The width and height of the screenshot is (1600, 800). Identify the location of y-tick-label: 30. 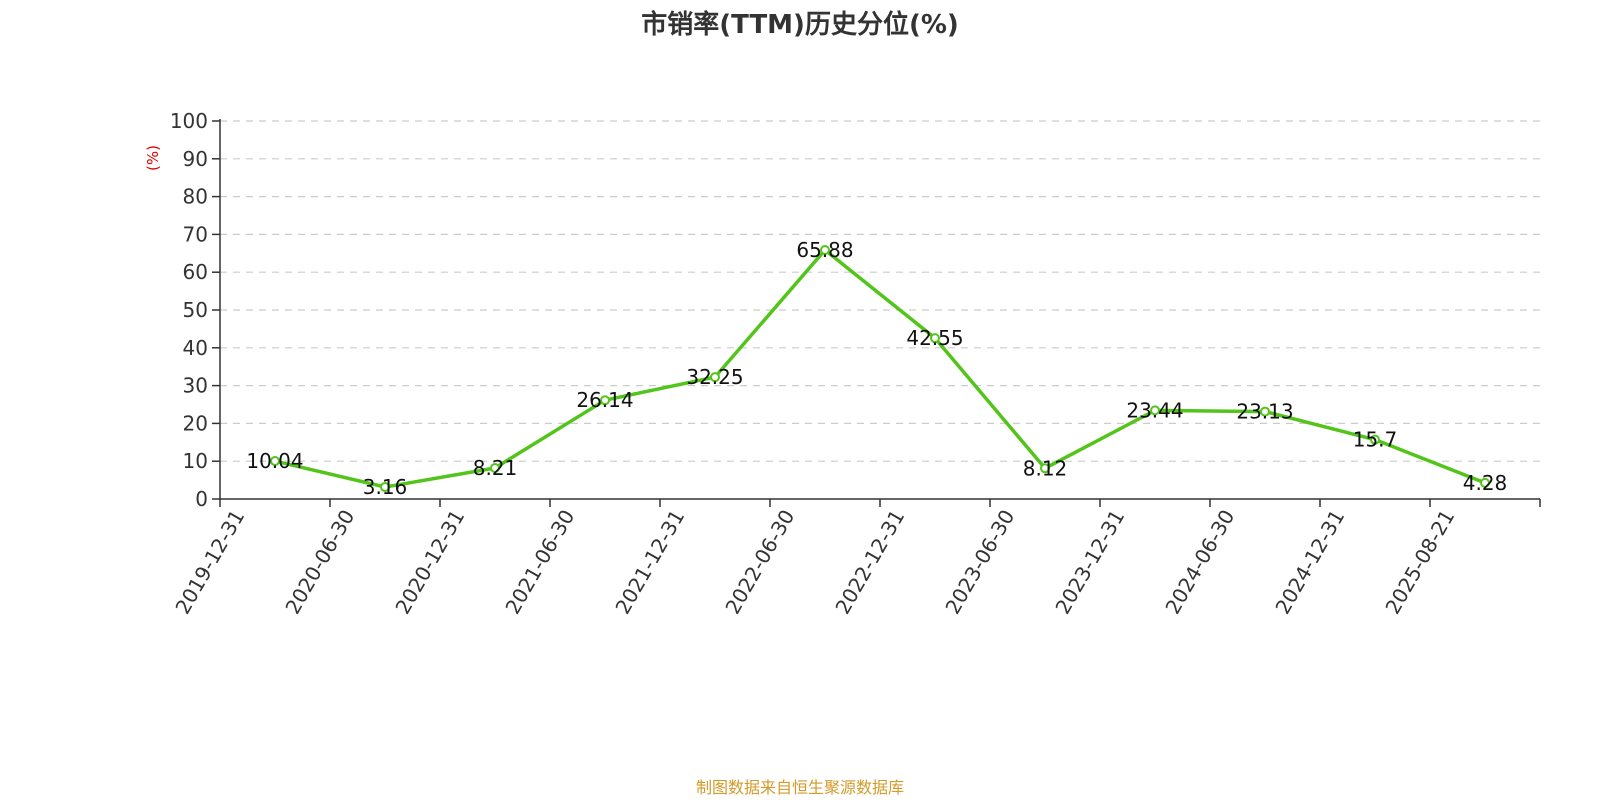
(195, 386).